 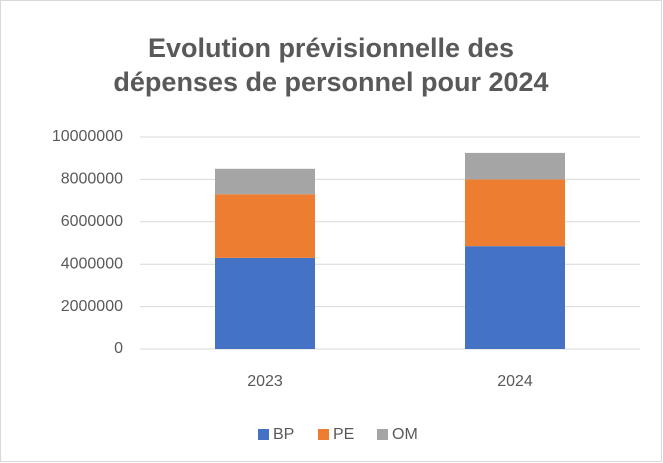 I want to click on chart-title: Evolution prévisionnelle des, so click(x=331, y=48).